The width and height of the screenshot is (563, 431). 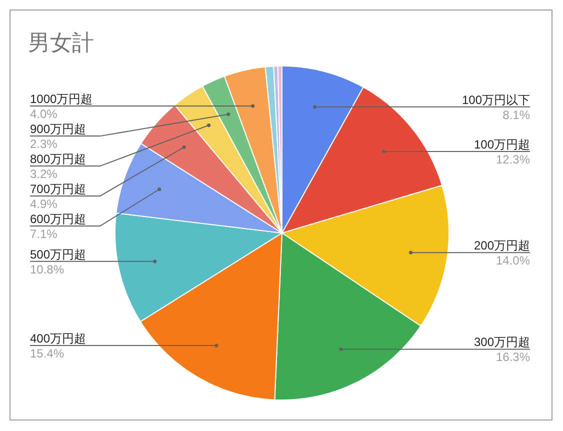 What do you see at coordinates (58, 254) in the screenshot?
I see `slice-label: 500万円超` at bounding box center [58, 254].